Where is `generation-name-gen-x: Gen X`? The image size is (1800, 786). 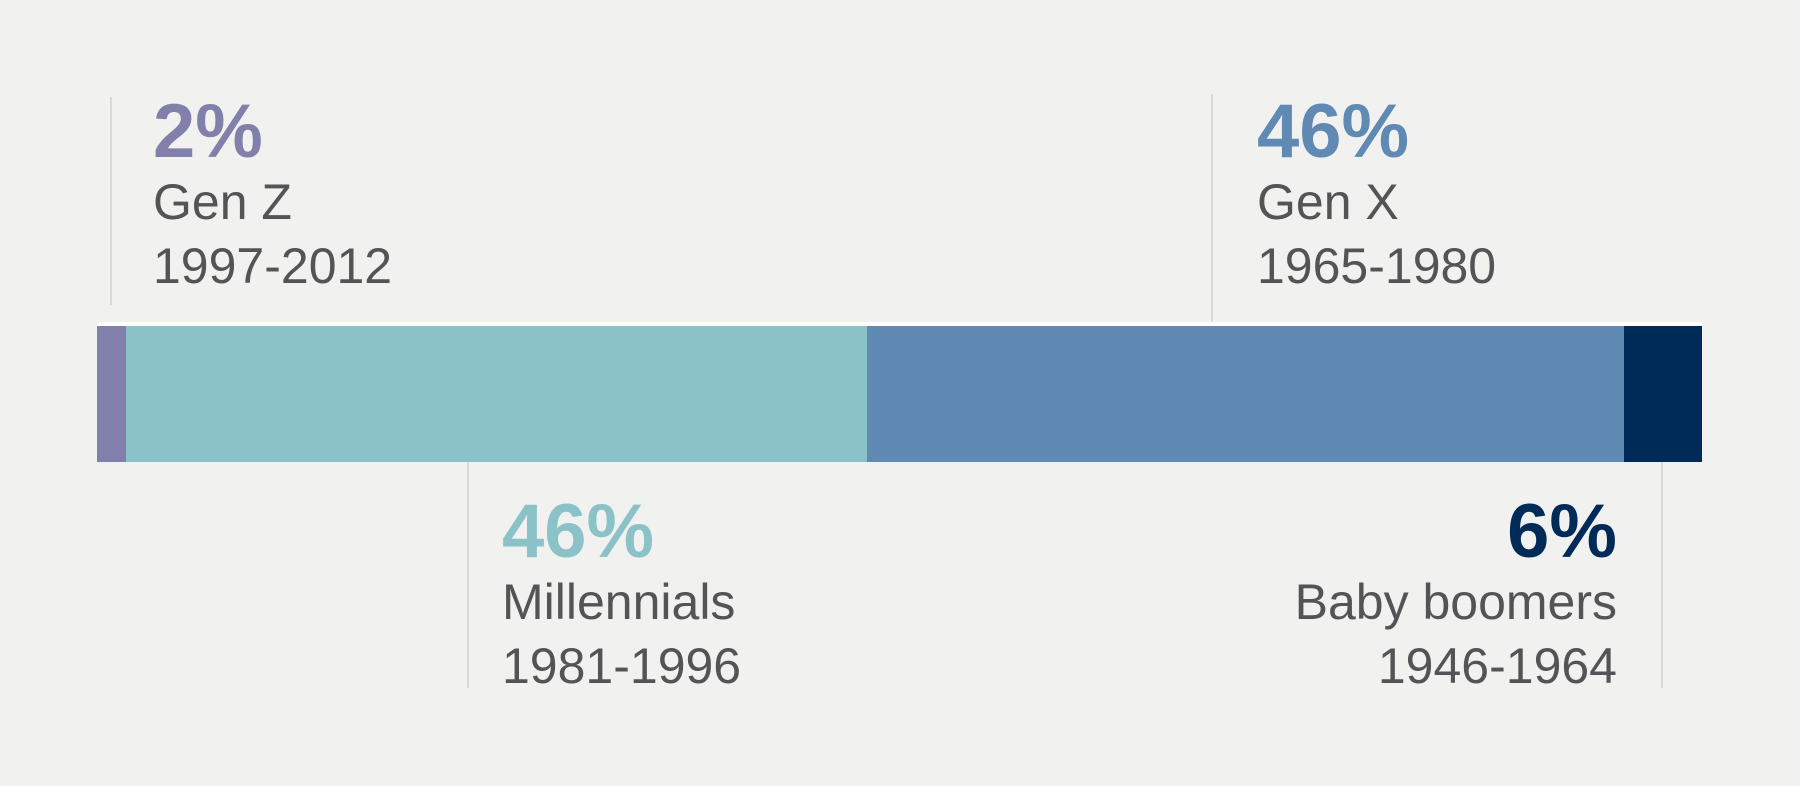 generation-name-gen-x: Gen X is located at coordinates (1328, 202).